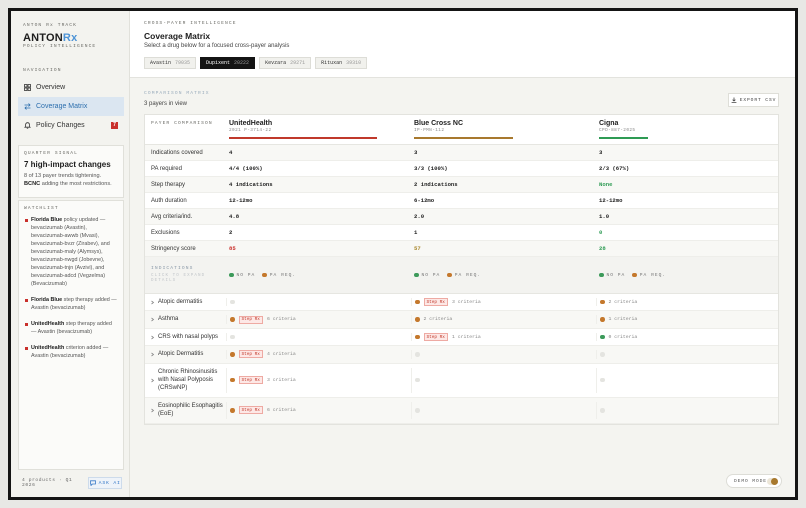 This screenshot has height=508, width=806. Describe the element at coordinates (185, 337) in the screenshot. I see `indication-label: CRS with nasal polyps` at that location.